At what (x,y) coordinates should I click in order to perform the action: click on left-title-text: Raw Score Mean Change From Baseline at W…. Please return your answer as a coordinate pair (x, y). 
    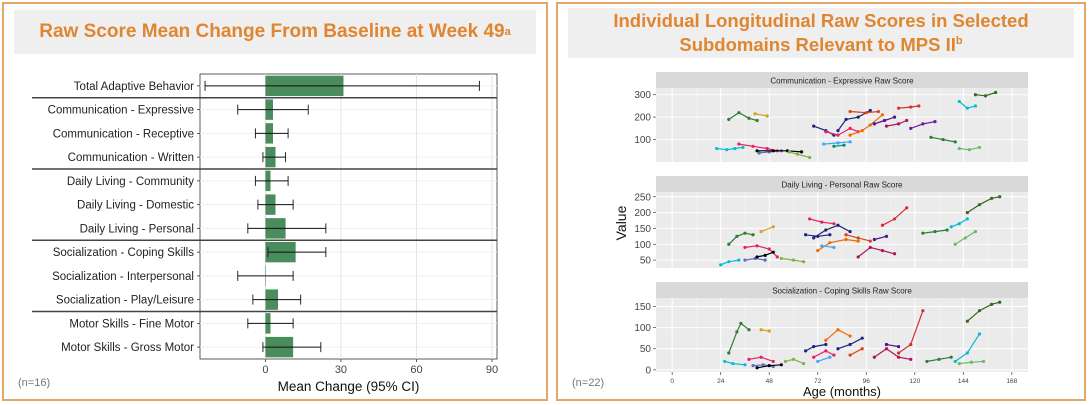
    Looking at the image, I should click on (272, 31).